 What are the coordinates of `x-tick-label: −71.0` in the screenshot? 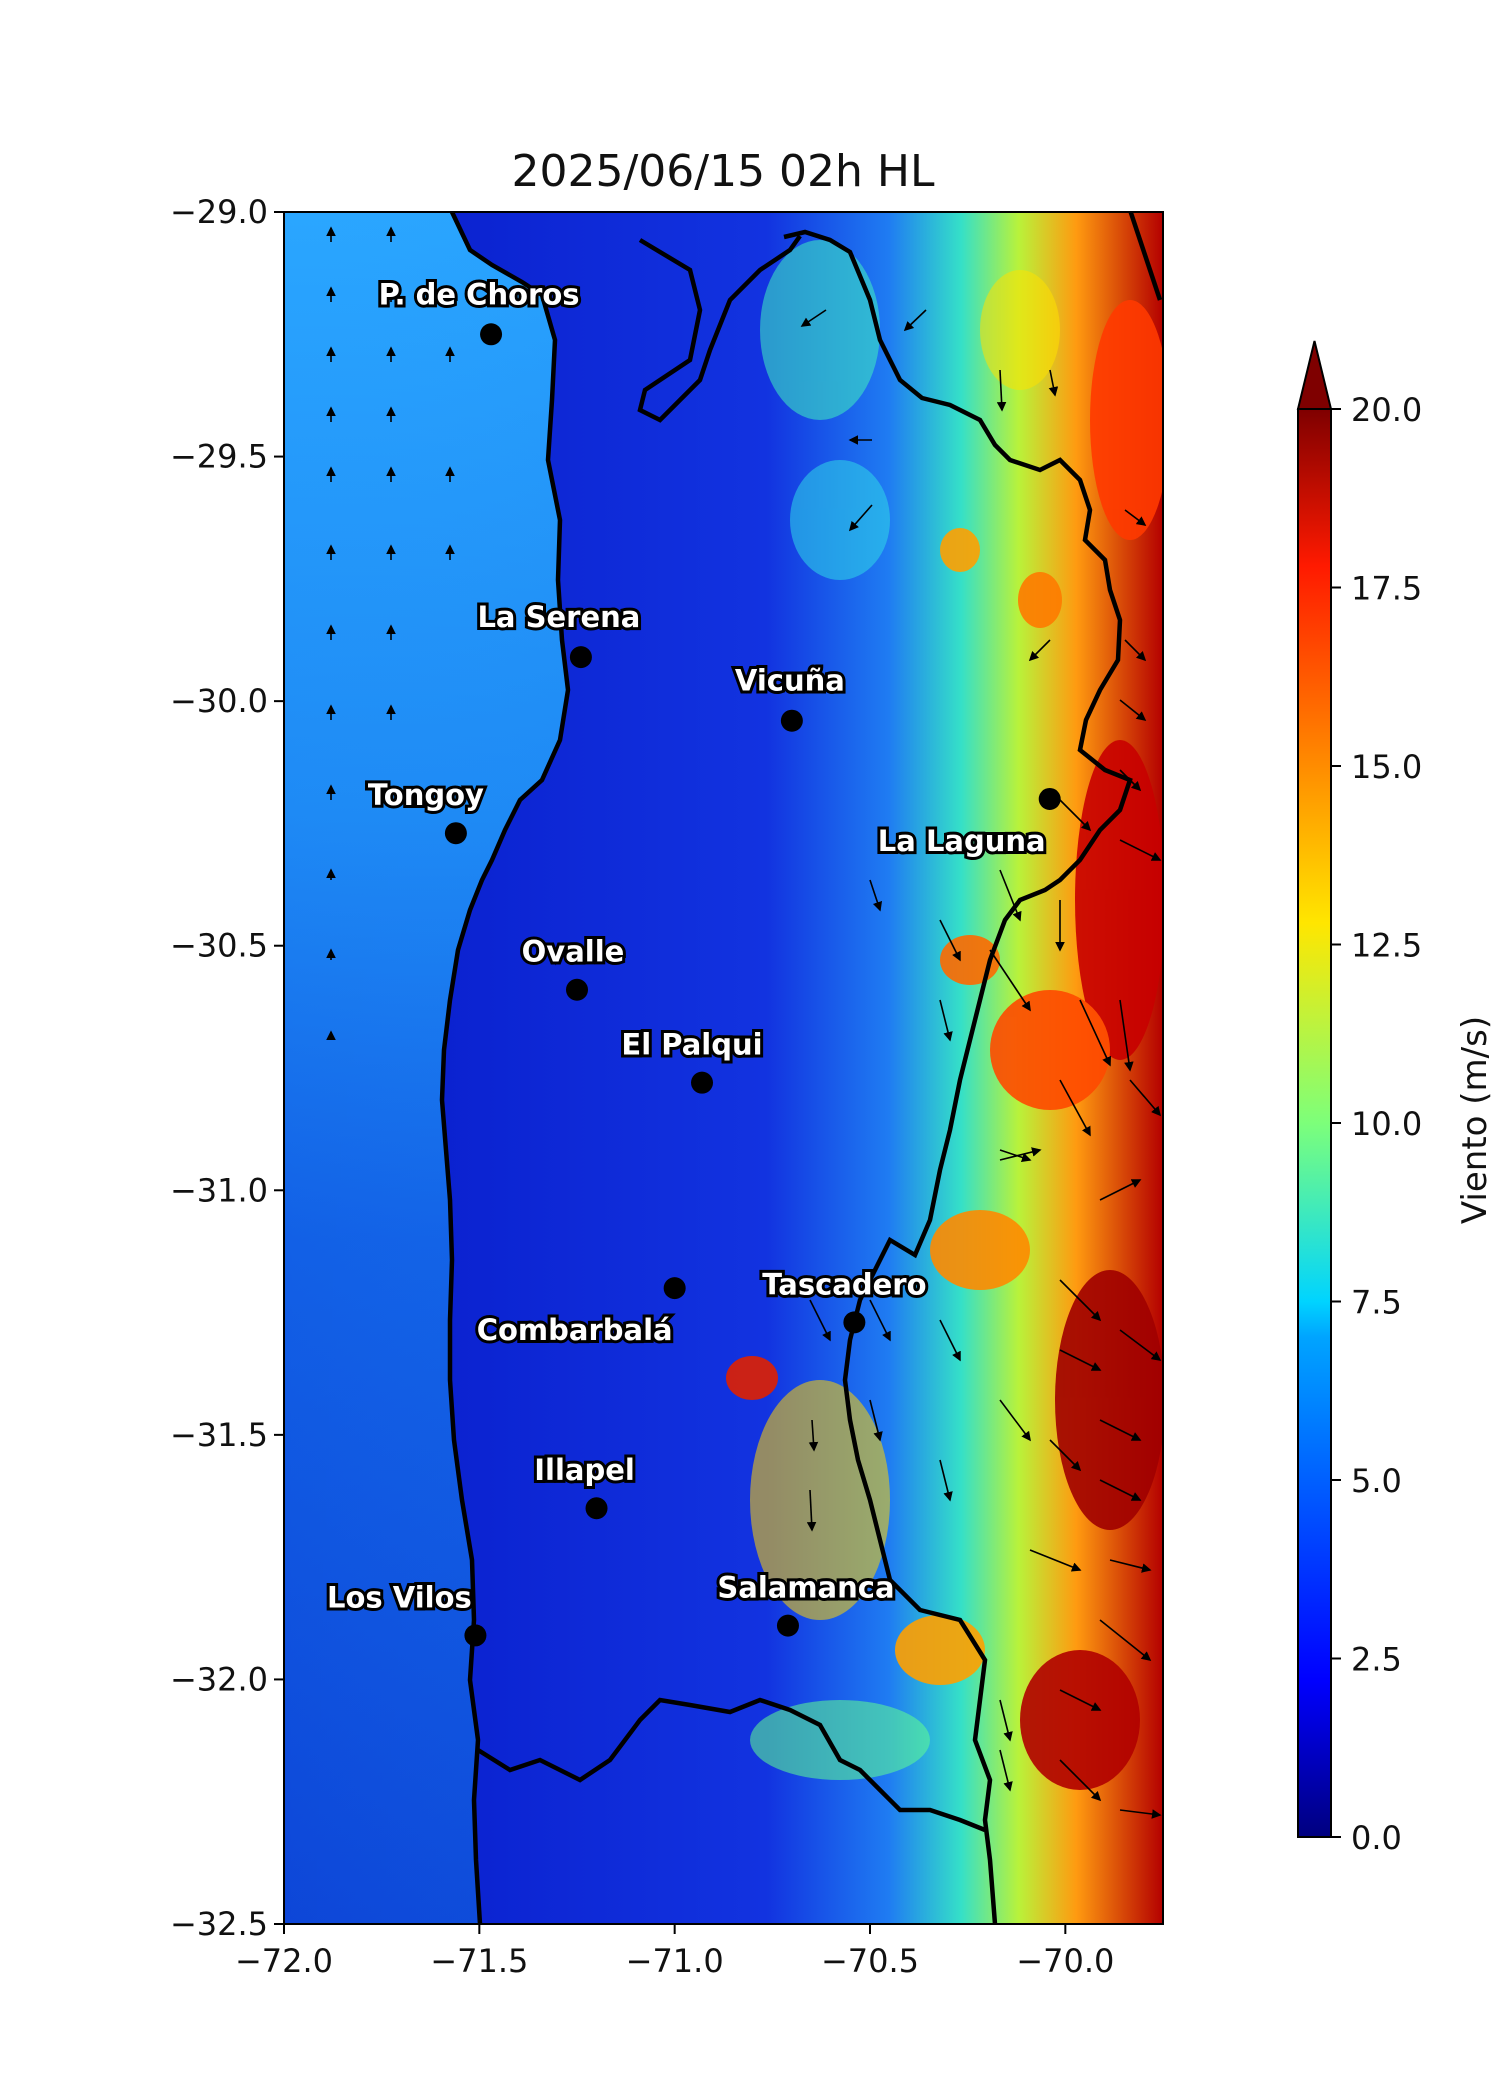 It's located at (675, 1961).